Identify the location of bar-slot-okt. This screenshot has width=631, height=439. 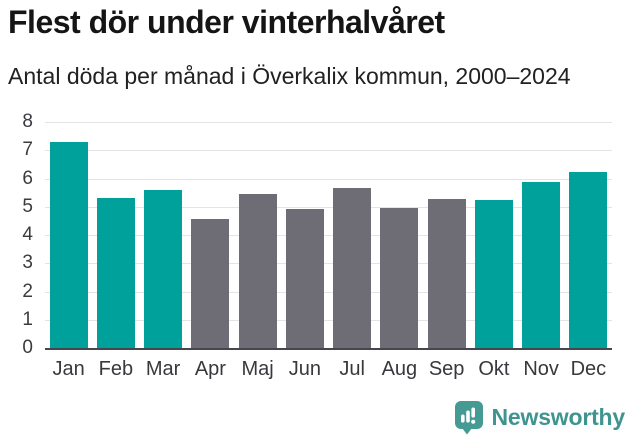
(493, 235).